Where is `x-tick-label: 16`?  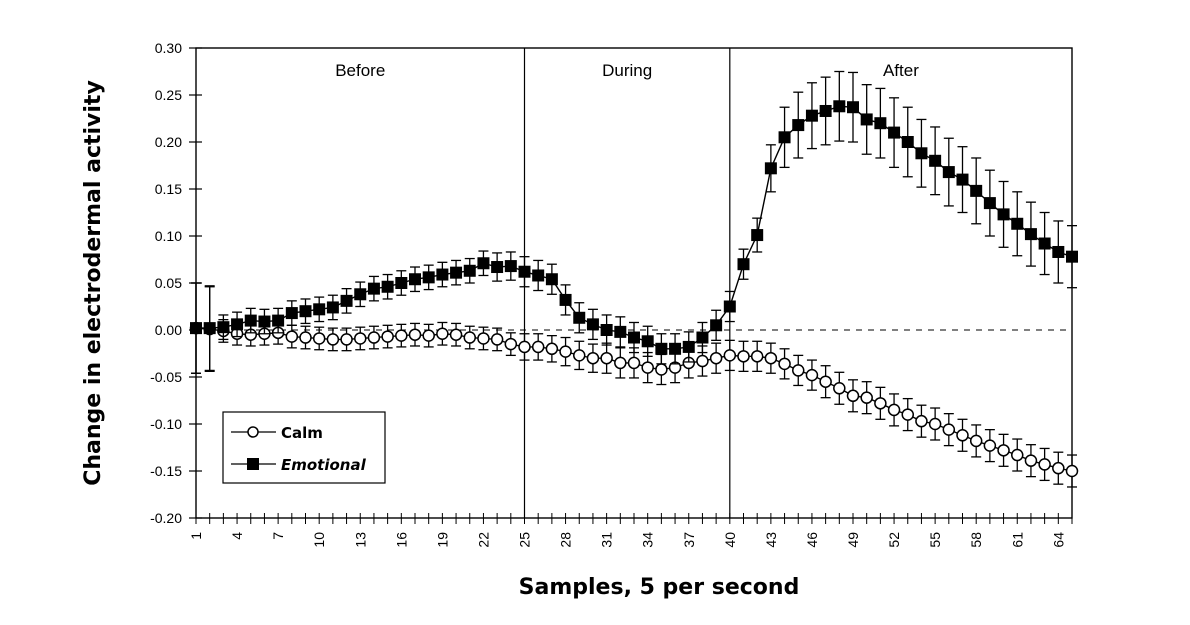
x-tick-label: 16 is located at coordinates (401, 540).